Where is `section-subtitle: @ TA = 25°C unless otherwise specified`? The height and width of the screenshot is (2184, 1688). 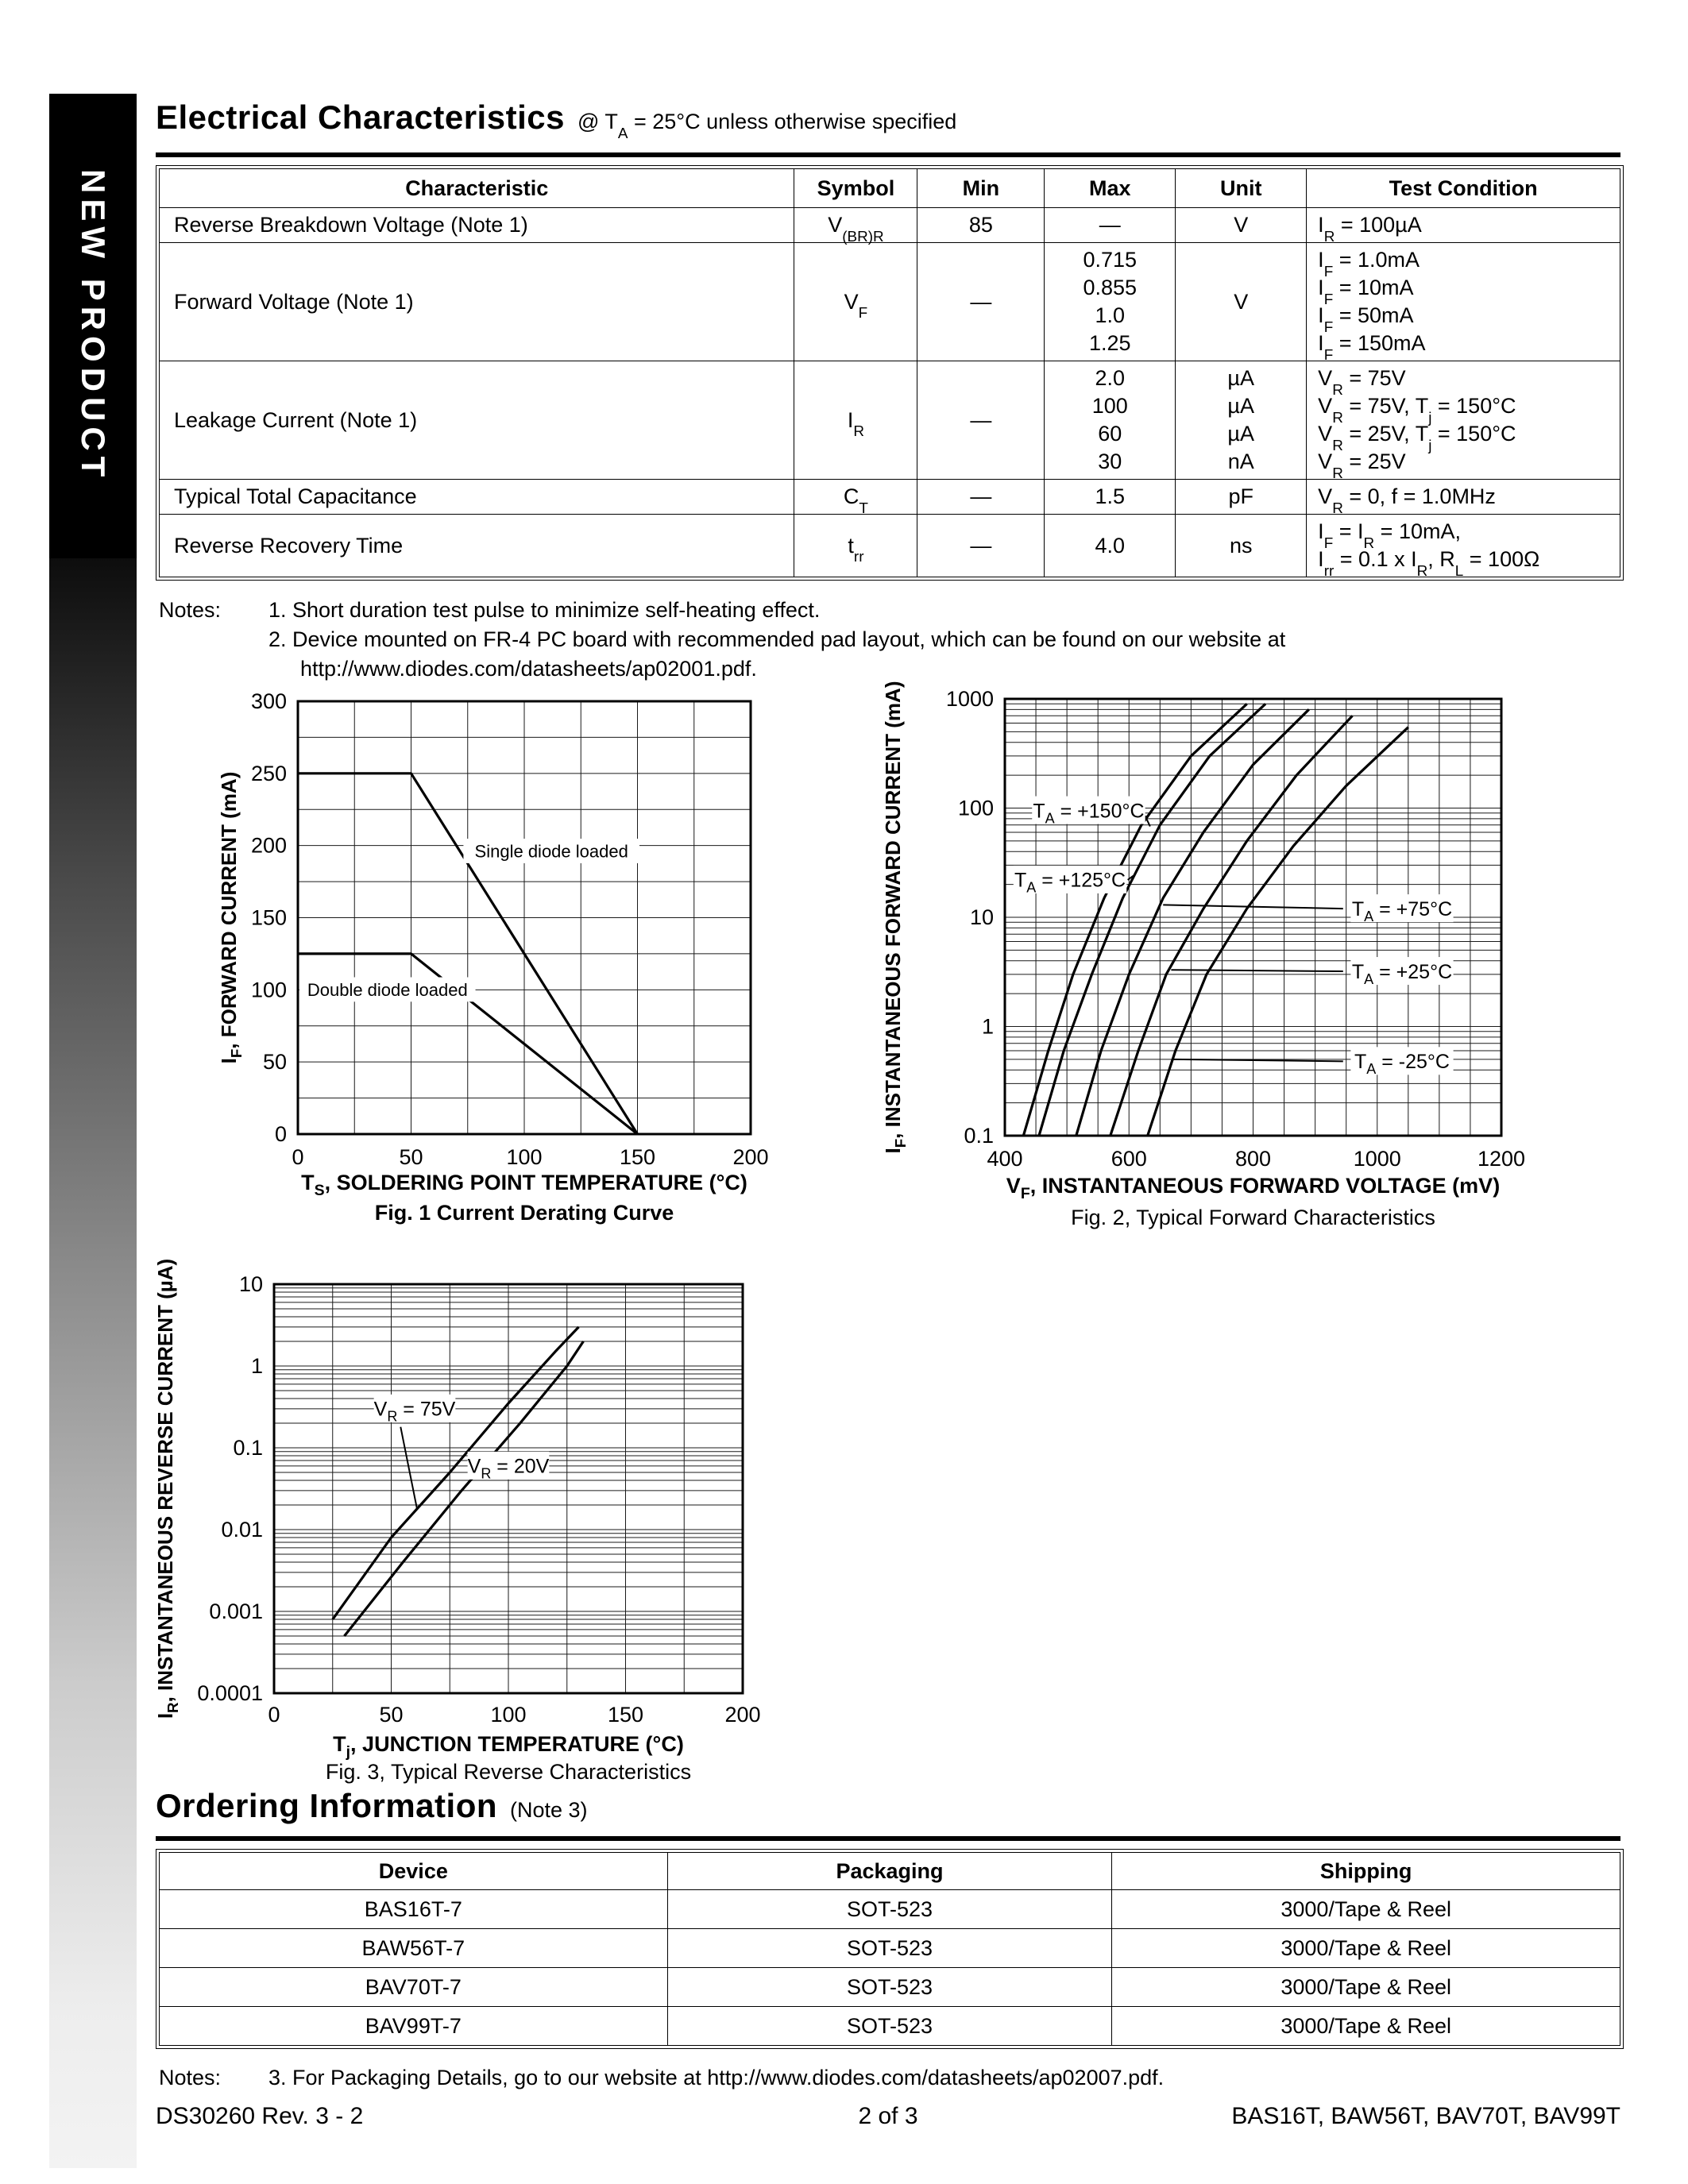 section-subtitle: @ TA = 25°C unless otherwise specified is located at coordinates (767, 126).